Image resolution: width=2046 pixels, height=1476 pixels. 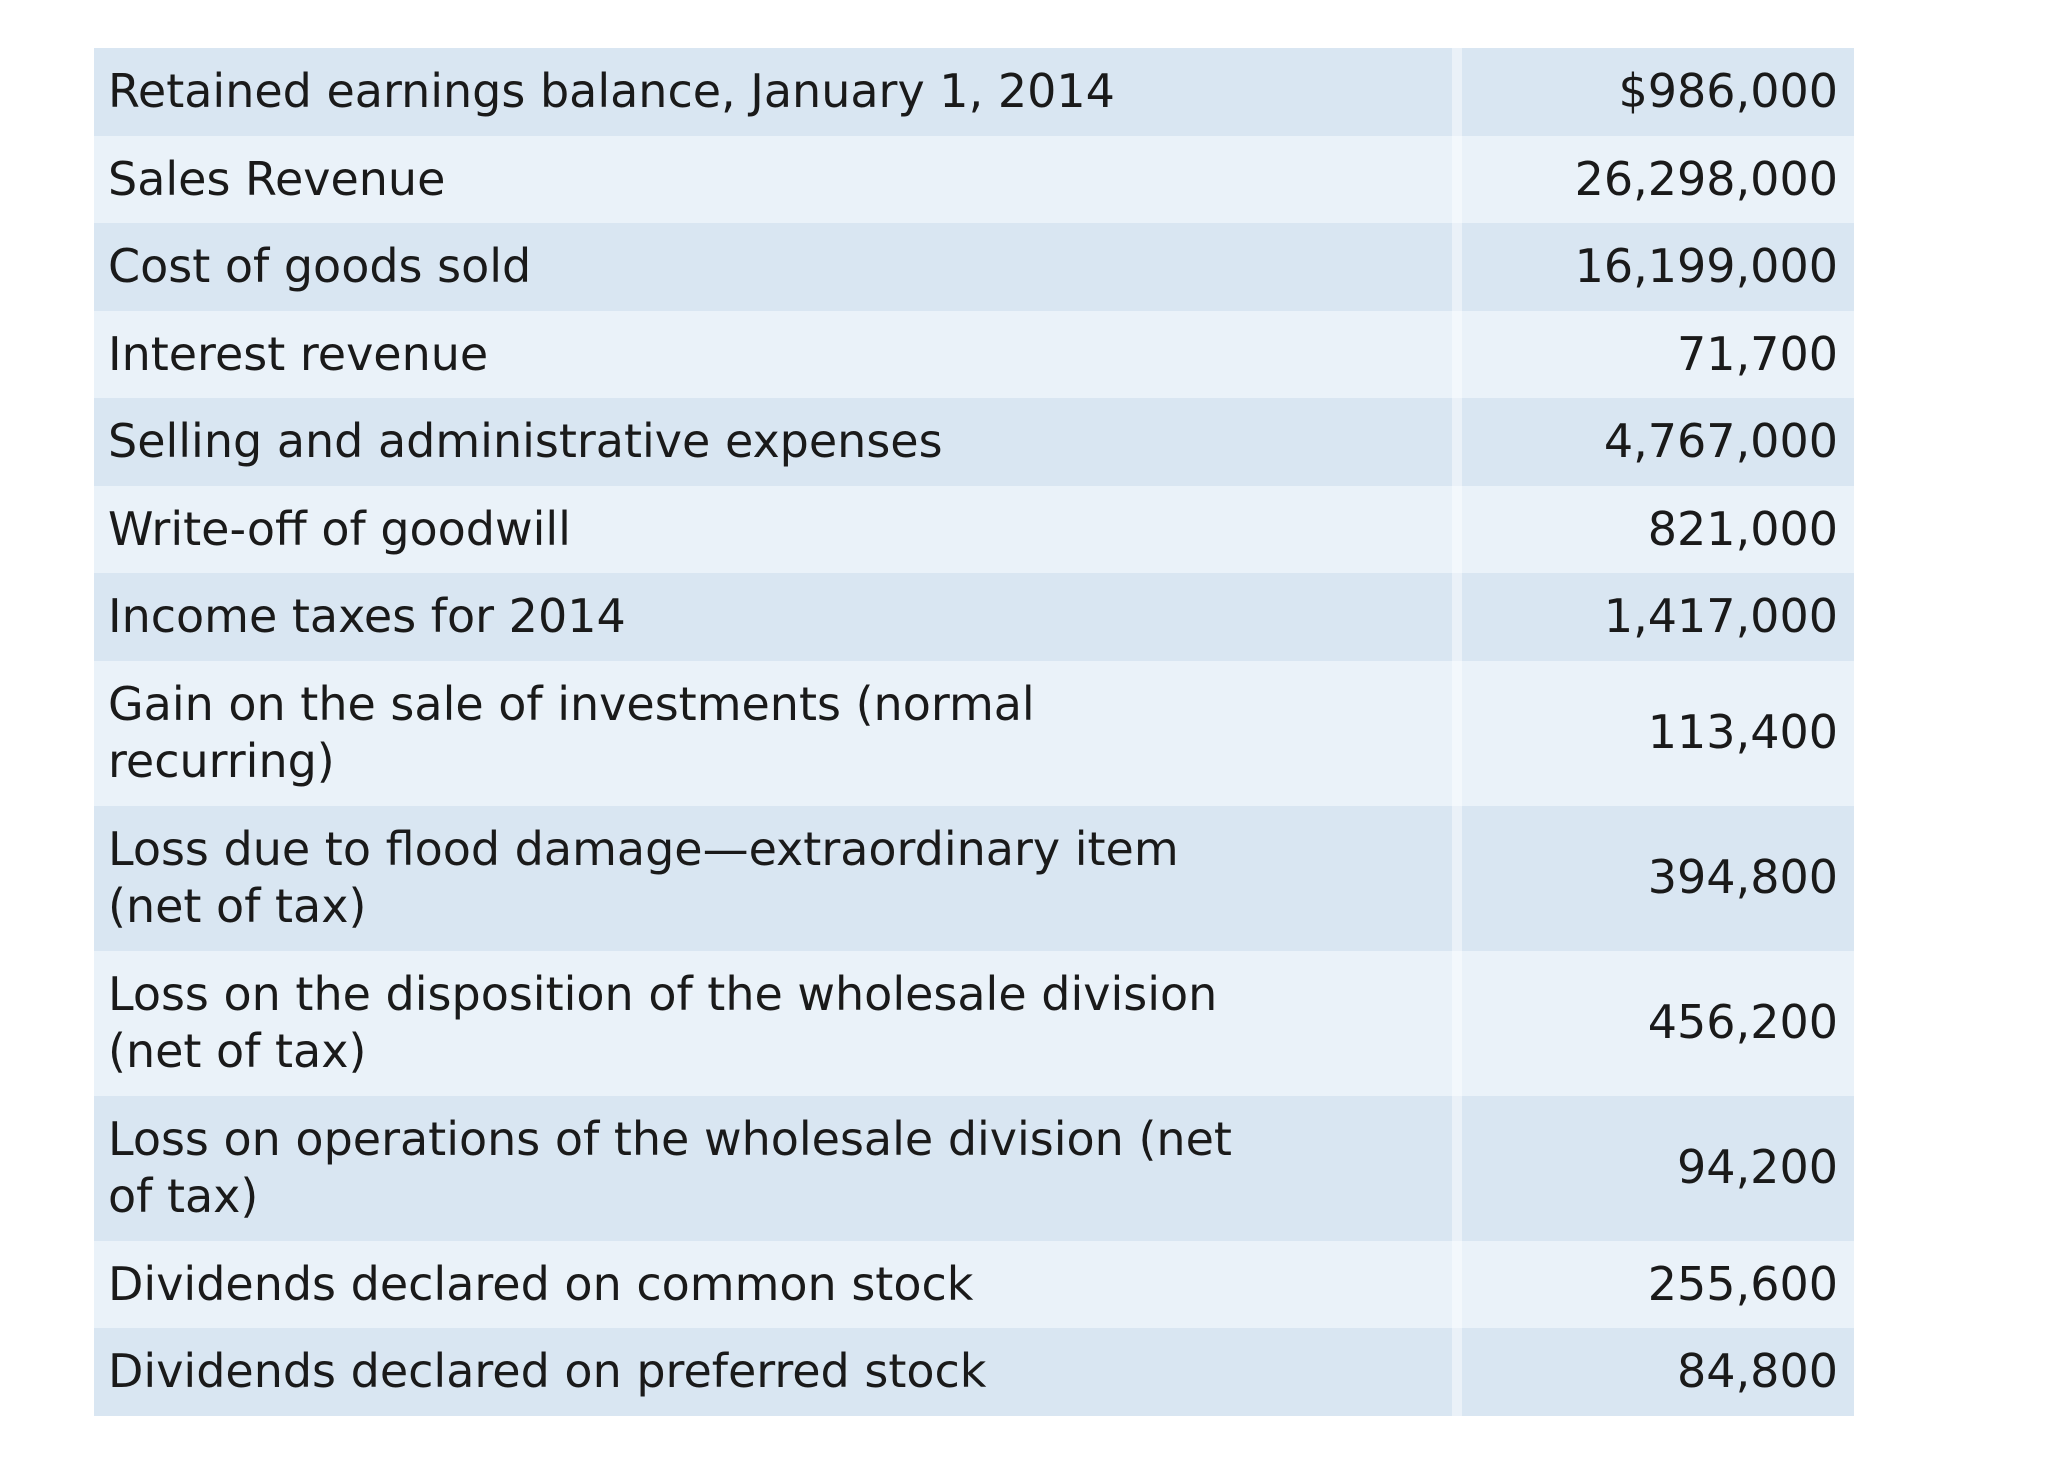 What do you see at coordinates (1653, 733) in the screenshot?
I see `row-amount: 113,400` at bounding box center [1653, 733].